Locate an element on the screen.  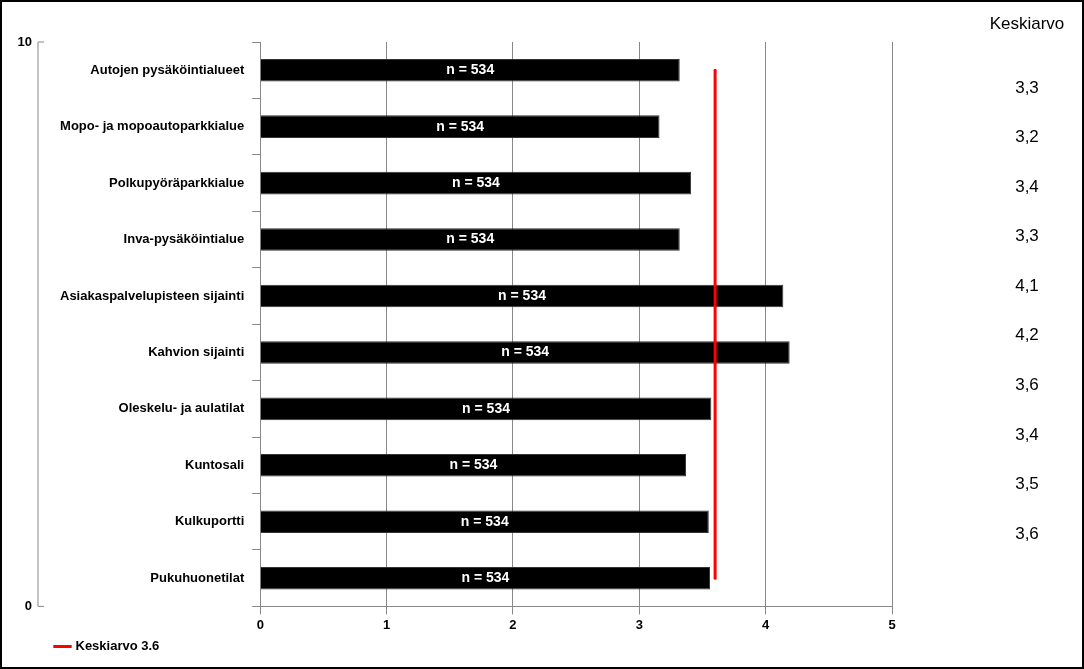
text: 3,5 is located at coordinates (1027, 484).